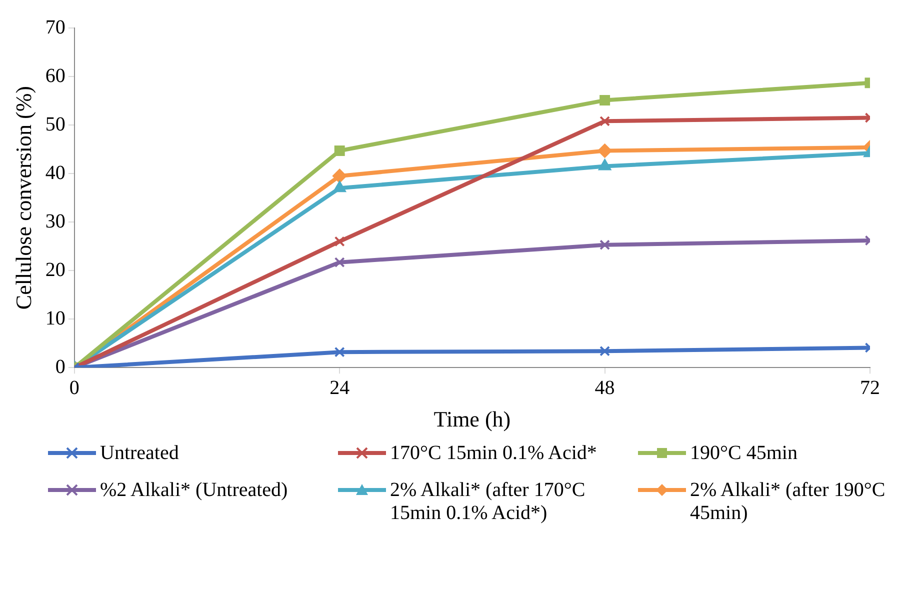 This screenshot has height=608, width=900. I want to click on x-tick-label: 24, so click(340, 387).